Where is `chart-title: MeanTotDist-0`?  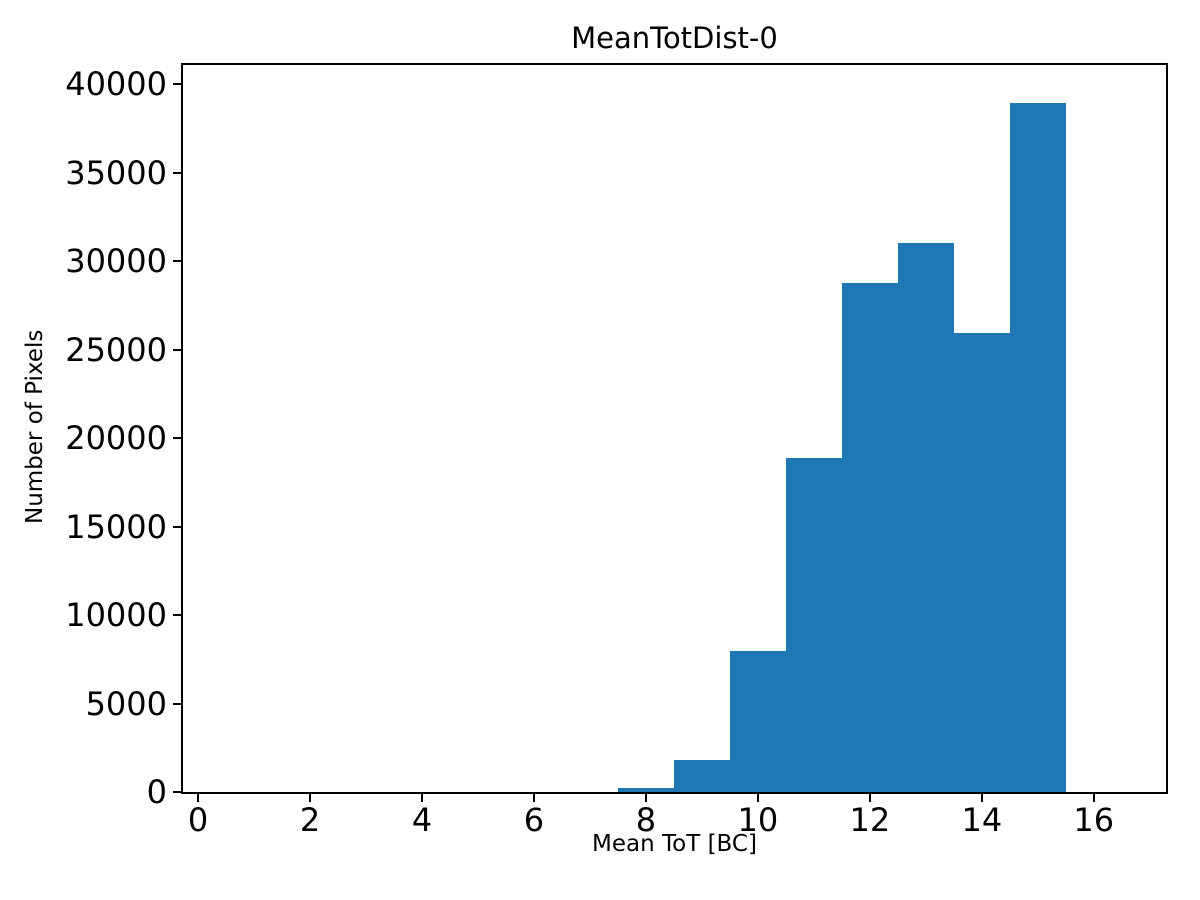 chart-title: MeanTotDist-0 is located at coordinates (674, 38).